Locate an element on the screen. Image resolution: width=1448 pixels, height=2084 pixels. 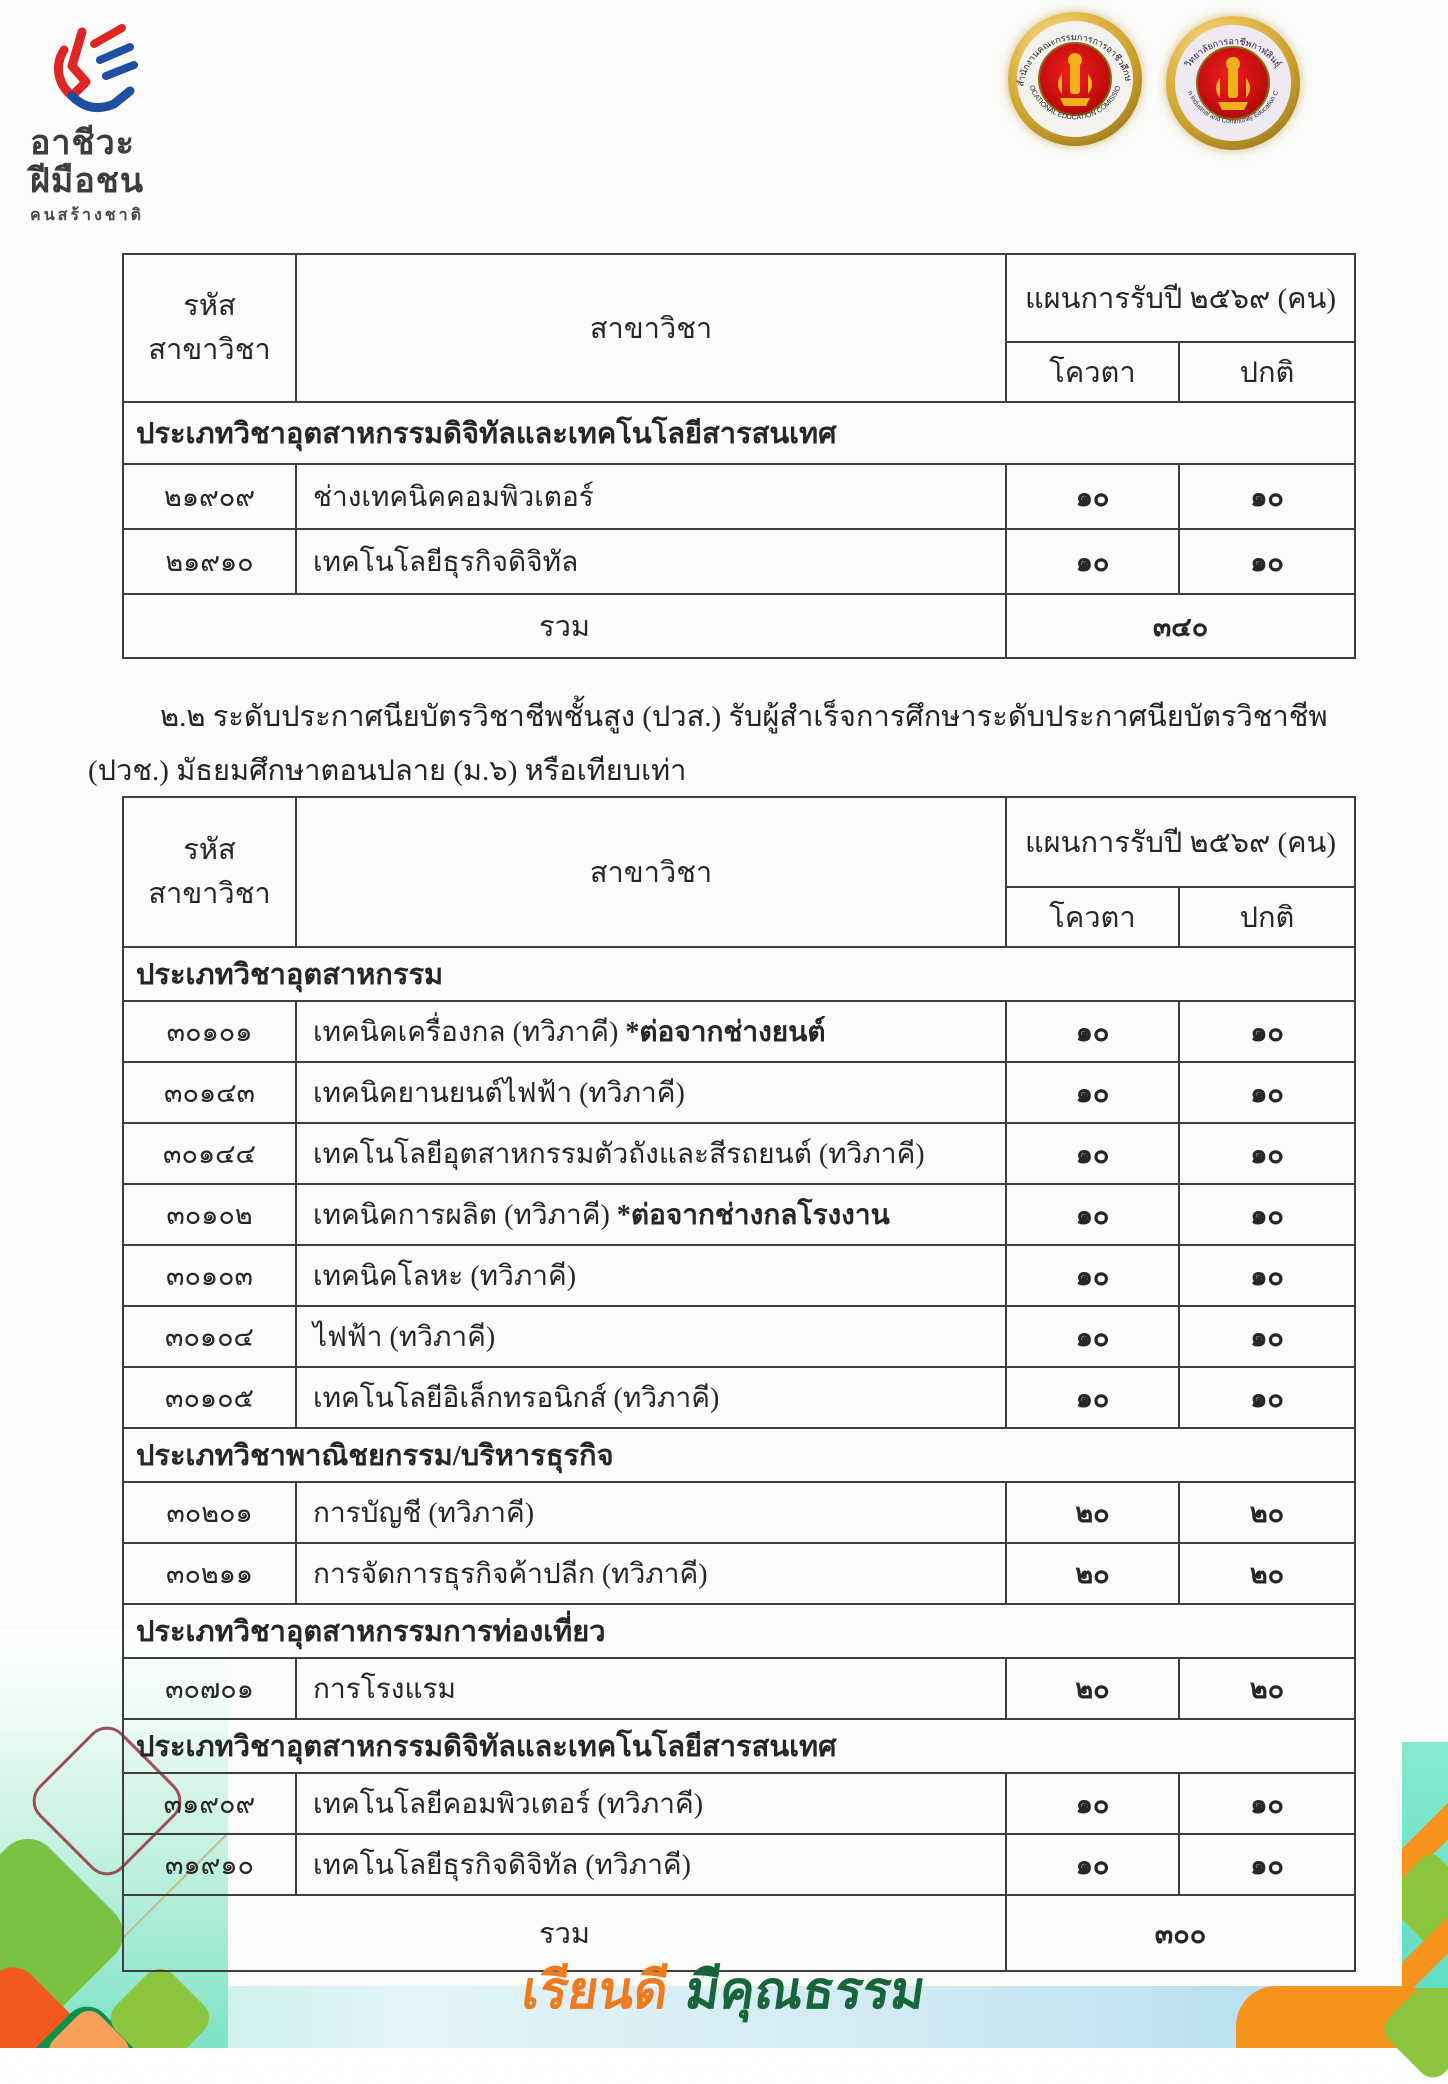
code-cell: ๒๑๙๐๙ is located at coordinates (209, 496).